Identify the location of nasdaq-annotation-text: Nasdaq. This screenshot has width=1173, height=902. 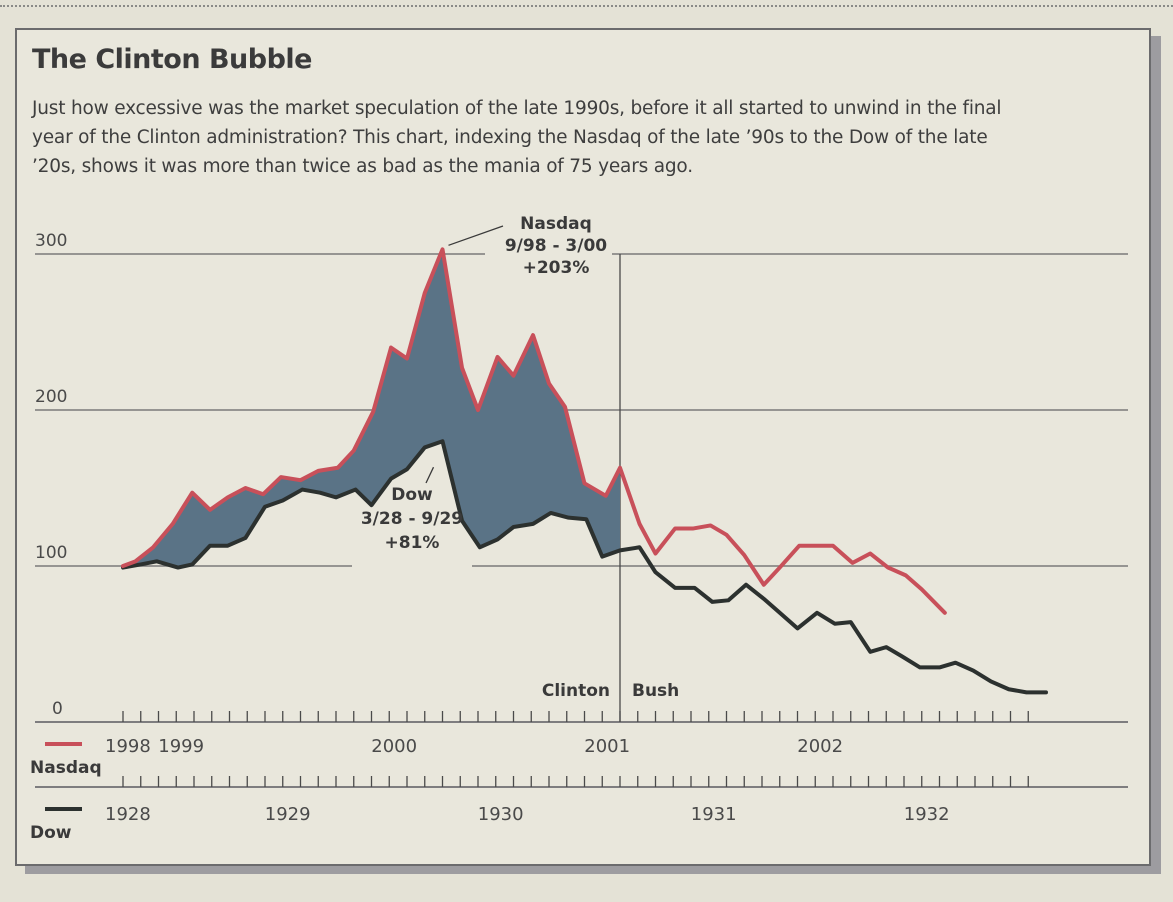
(556, 224).